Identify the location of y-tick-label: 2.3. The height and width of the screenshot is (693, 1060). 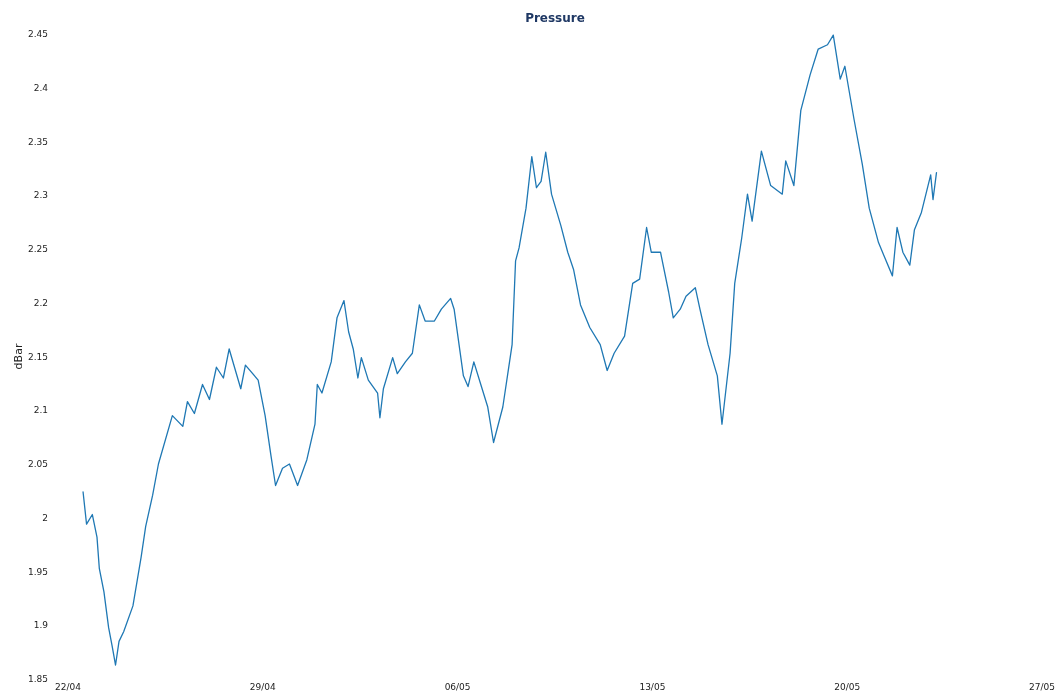
(40, 195).